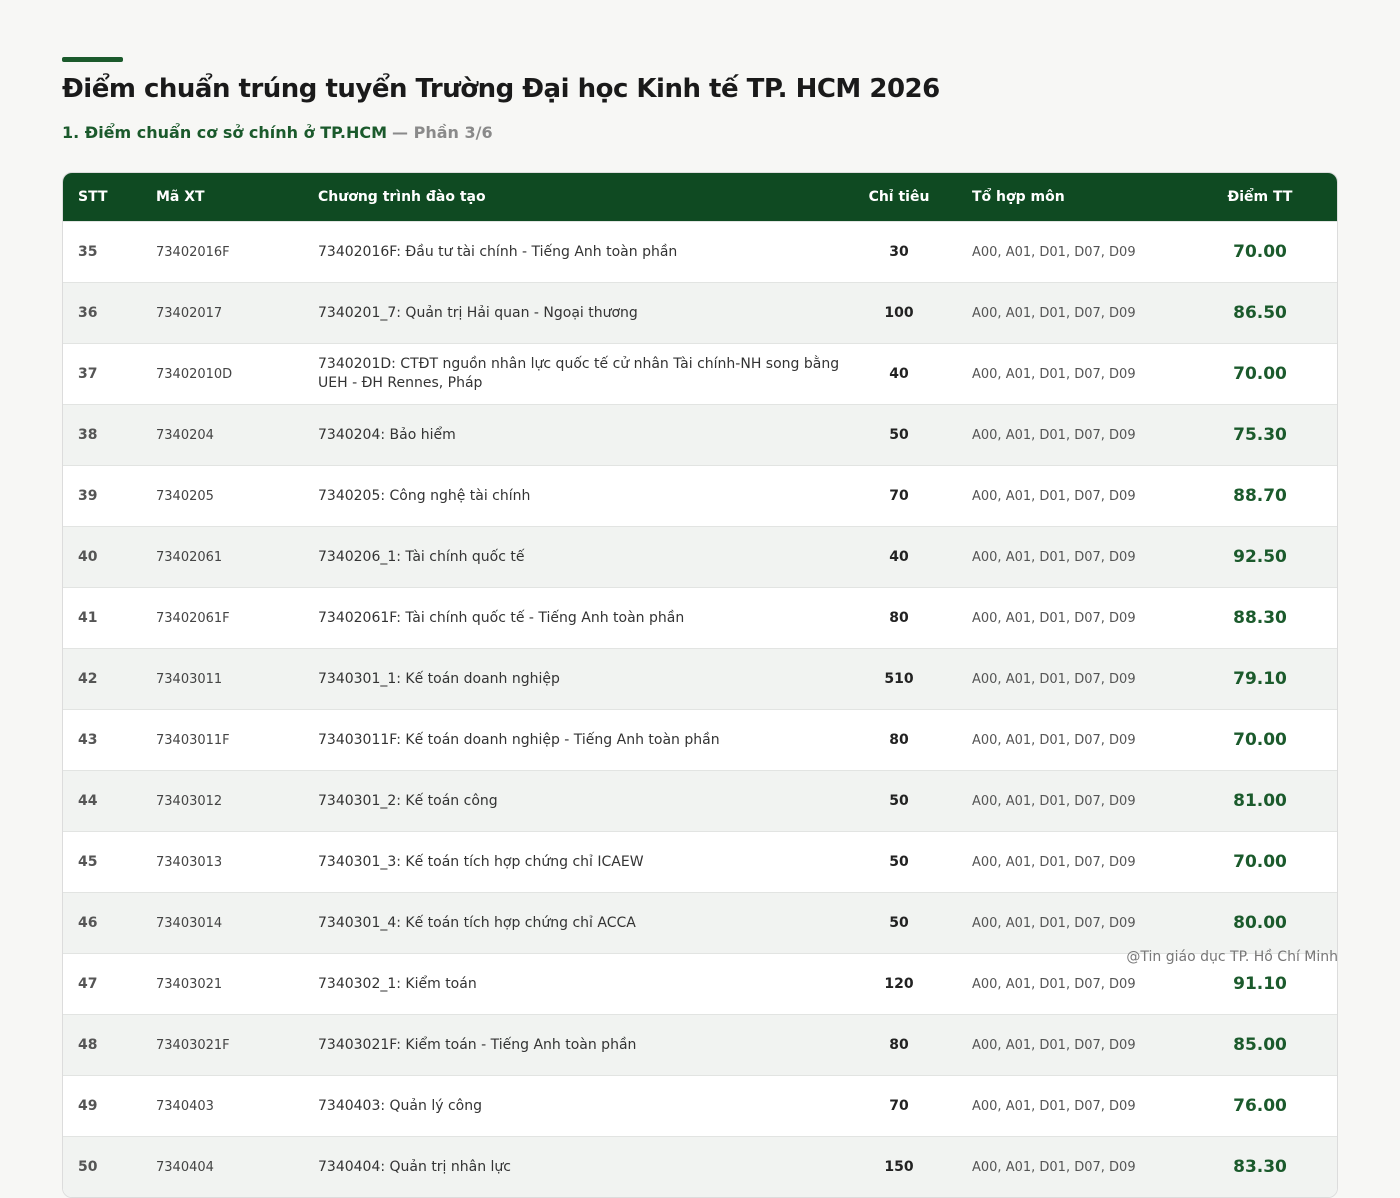 The image size is (1400, 1198). Describe the element at coordinates (1259, 197) in the screenshot. I see `column-header: Điểm TT` at that location.